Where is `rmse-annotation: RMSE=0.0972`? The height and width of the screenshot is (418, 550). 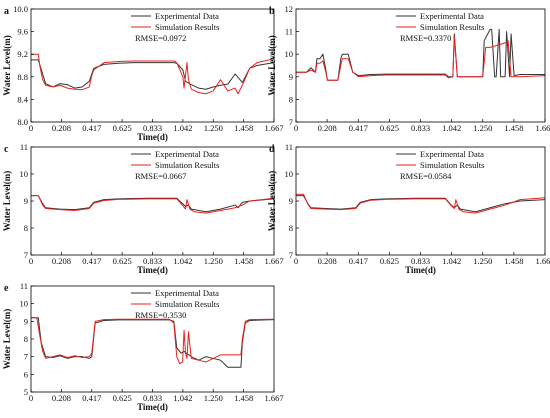 rmse-annotation: RMSE=0.0972 is located at coordinates (160, 38).